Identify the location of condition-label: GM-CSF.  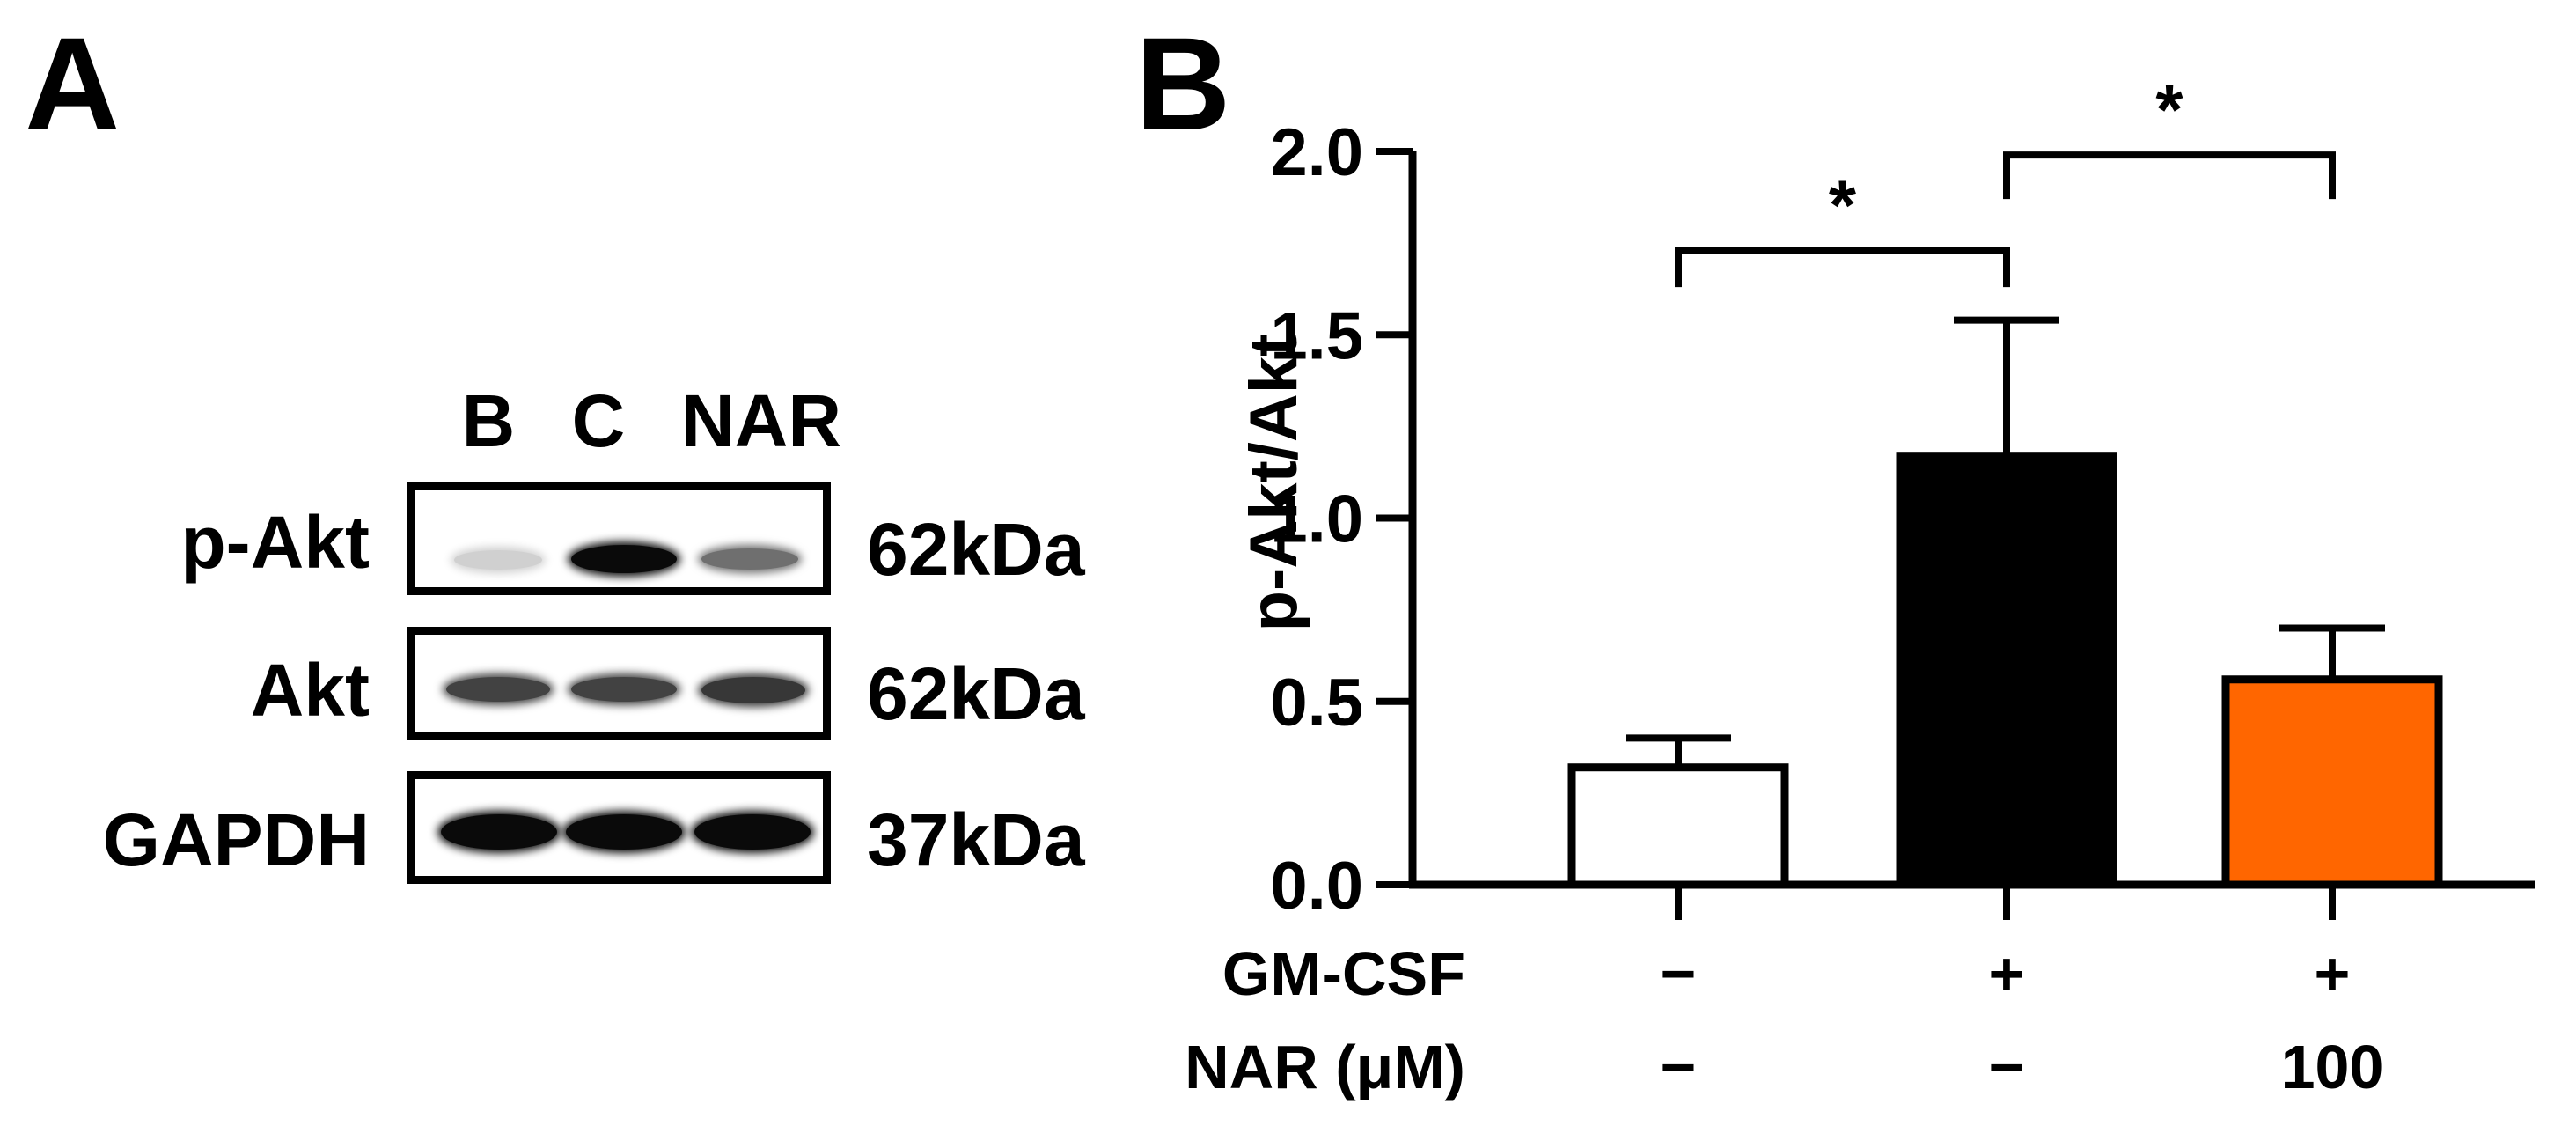
(1343, 973).